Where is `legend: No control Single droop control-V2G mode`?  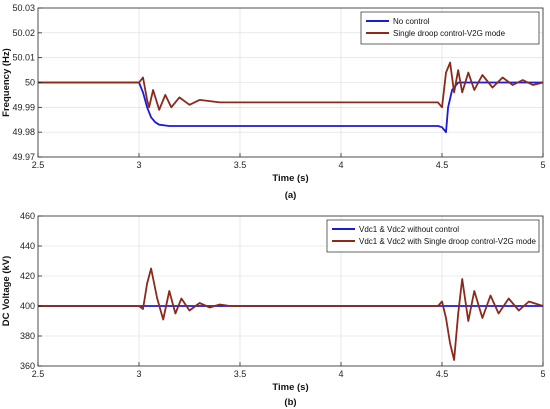
legend: No control Single droop control-V2G mode is located at coordinates (450, 28).